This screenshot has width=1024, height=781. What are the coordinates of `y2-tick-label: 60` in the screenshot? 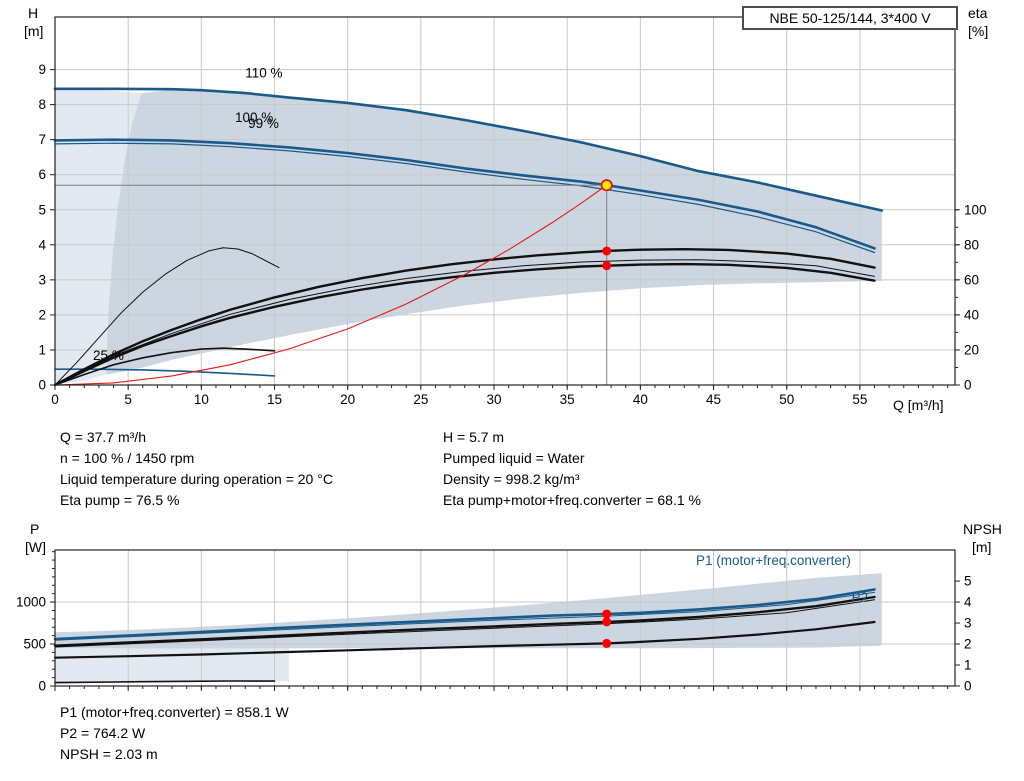 It's located at (971, 279).